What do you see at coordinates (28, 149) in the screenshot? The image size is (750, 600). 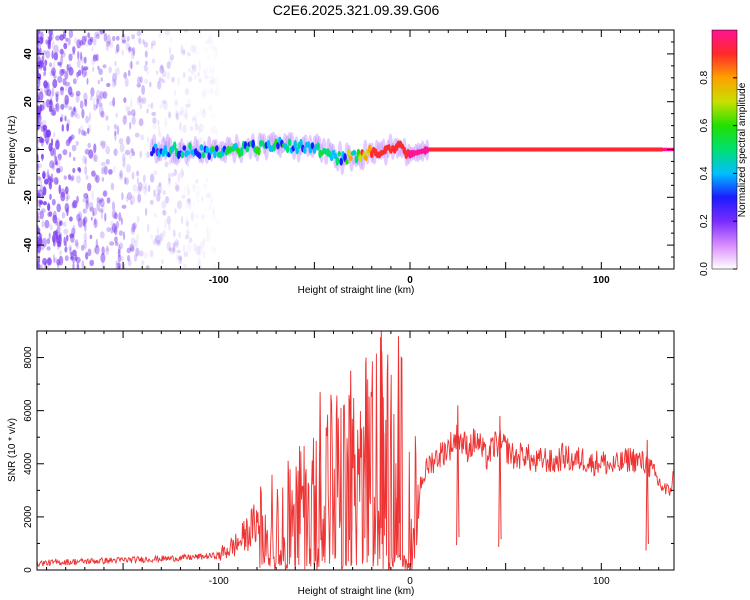 I see `y-tick-label: 0` at bounding box center [28, 149].